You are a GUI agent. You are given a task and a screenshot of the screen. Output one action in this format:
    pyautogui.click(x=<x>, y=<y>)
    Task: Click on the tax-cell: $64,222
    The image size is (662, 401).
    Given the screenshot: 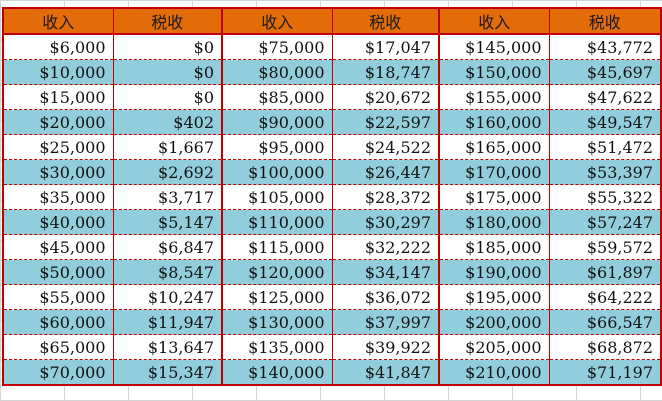 What is the action you would take?
    pyautogui.click(x=604, y=297)
    